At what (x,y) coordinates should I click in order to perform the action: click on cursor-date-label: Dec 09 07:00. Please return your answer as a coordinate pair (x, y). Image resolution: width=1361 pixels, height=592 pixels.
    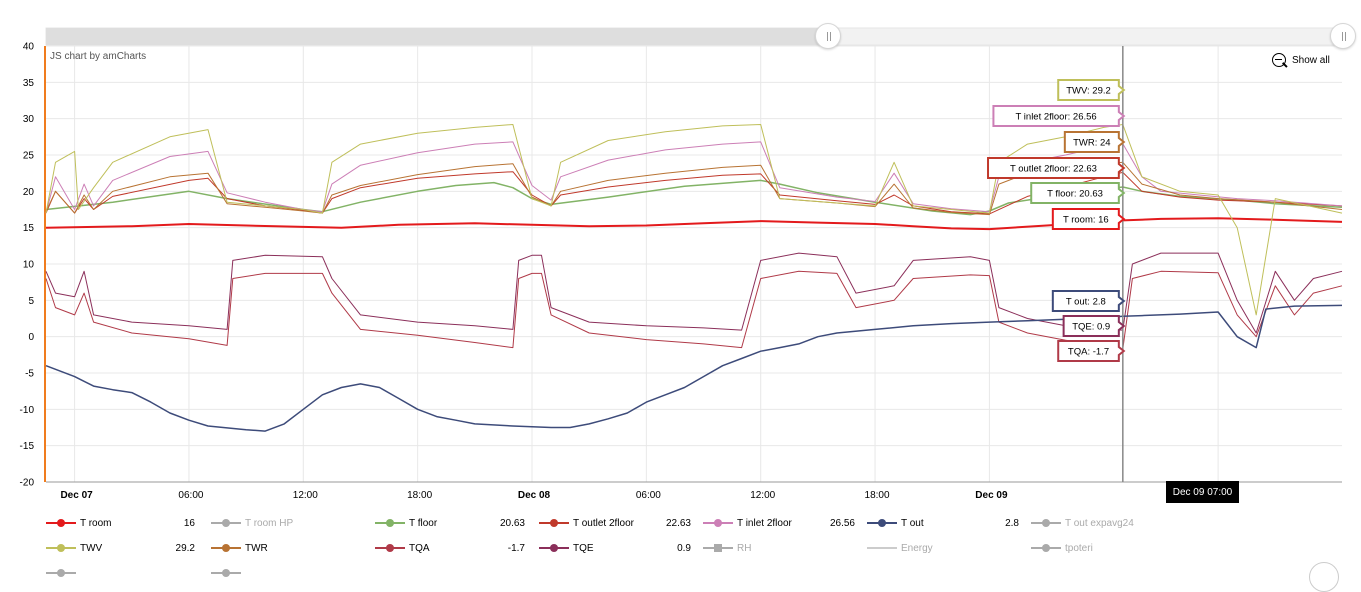
    Looking at the image, I should click on (1202, 492).